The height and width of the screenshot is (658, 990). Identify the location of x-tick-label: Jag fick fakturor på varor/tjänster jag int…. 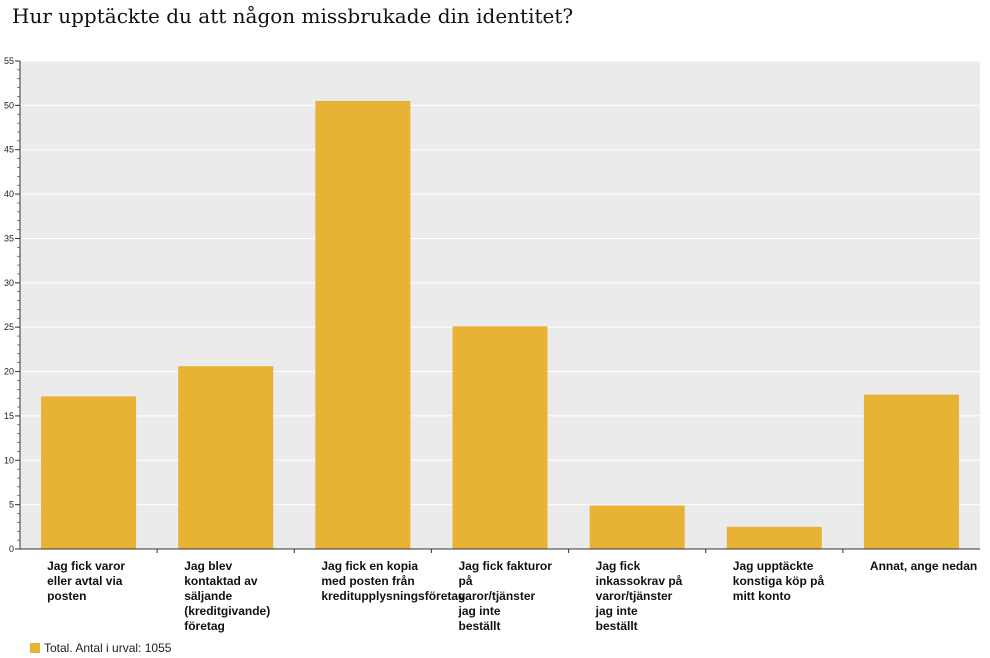
(505, 596).